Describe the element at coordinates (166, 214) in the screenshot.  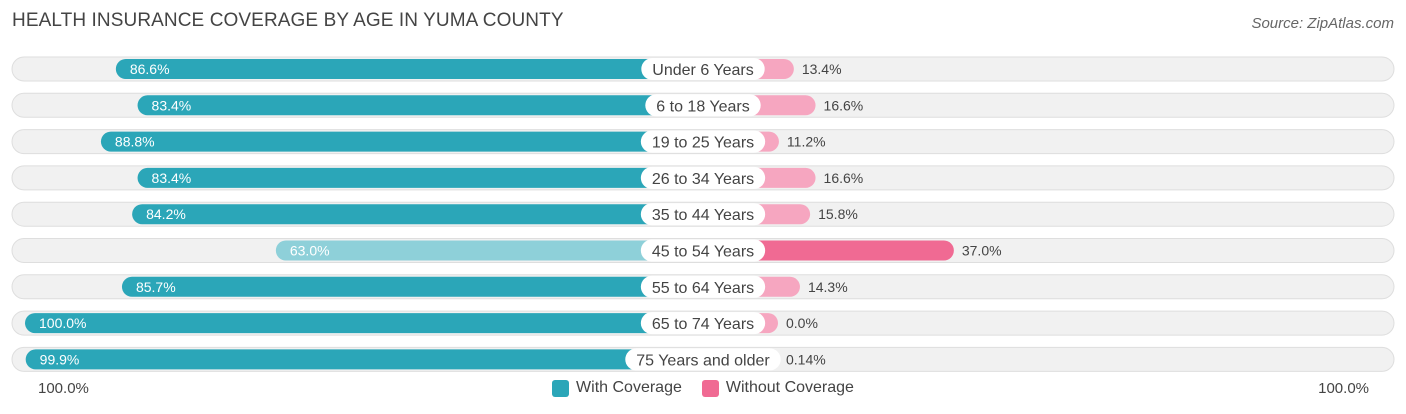
I see `value-label-with-coverage: 84.2%` at that location.